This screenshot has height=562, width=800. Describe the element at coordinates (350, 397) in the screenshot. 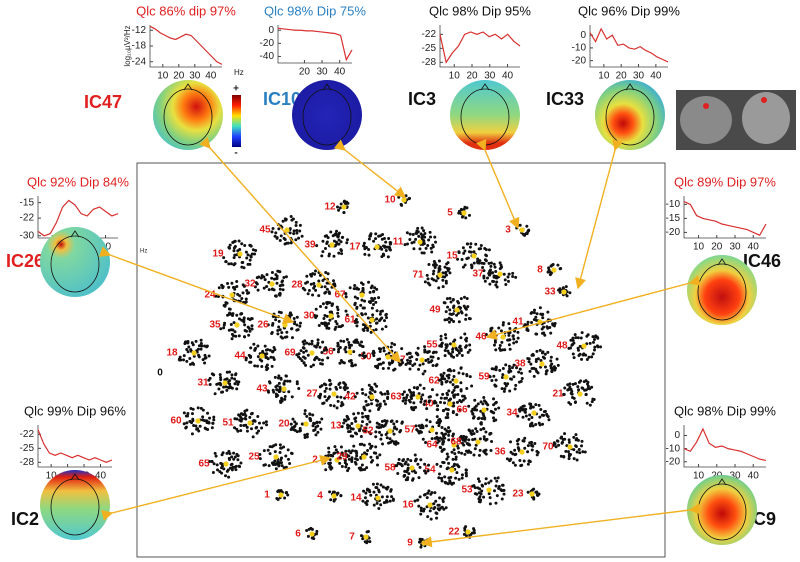

I see `cluster-label: 42` at that location.